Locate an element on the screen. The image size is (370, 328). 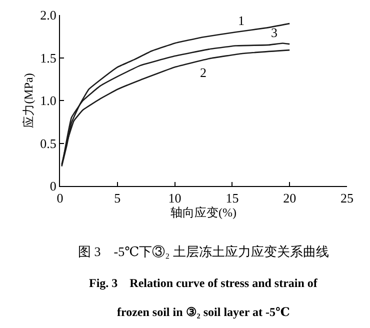
x-tick-label: 15 is located at coordinates (232, 198).